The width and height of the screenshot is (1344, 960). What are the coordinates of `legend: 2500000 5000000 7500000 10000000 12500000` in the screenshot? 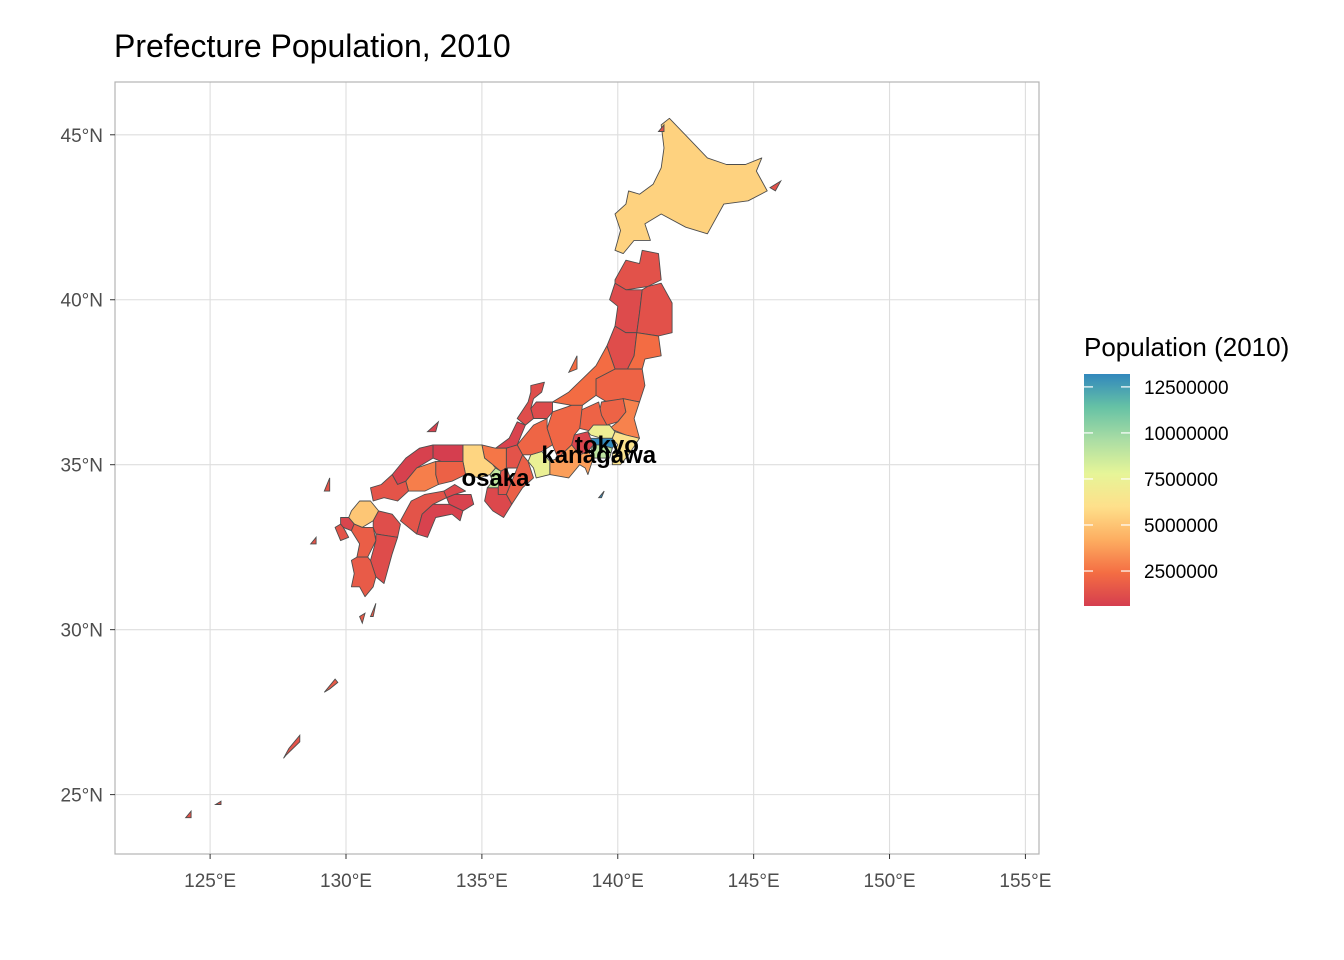 It's located at (1156, 490).